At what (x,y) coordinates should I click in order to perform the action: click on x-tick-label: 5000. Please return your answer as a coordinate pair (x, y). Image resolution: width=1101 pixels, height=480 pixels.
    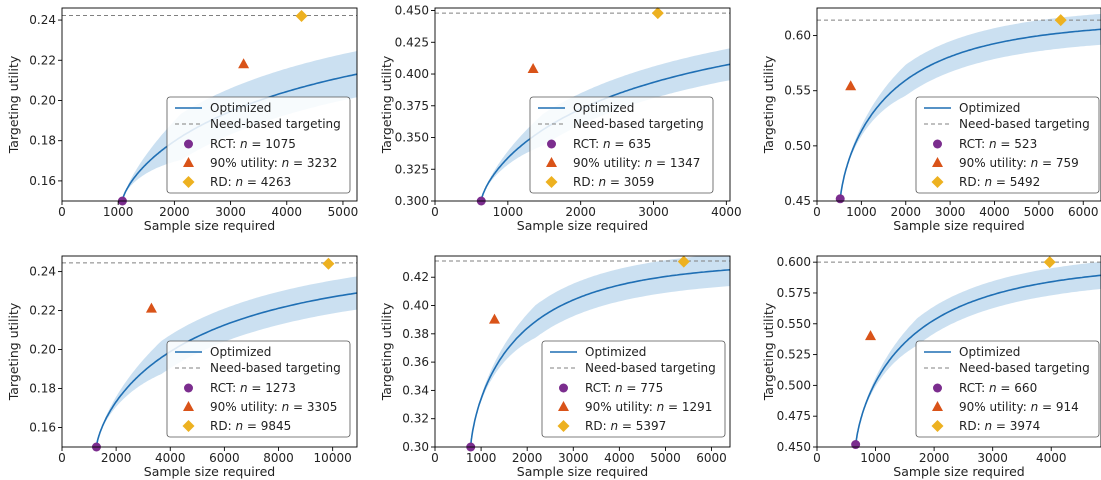
    Looking at the image, I should click on (1039, 212).